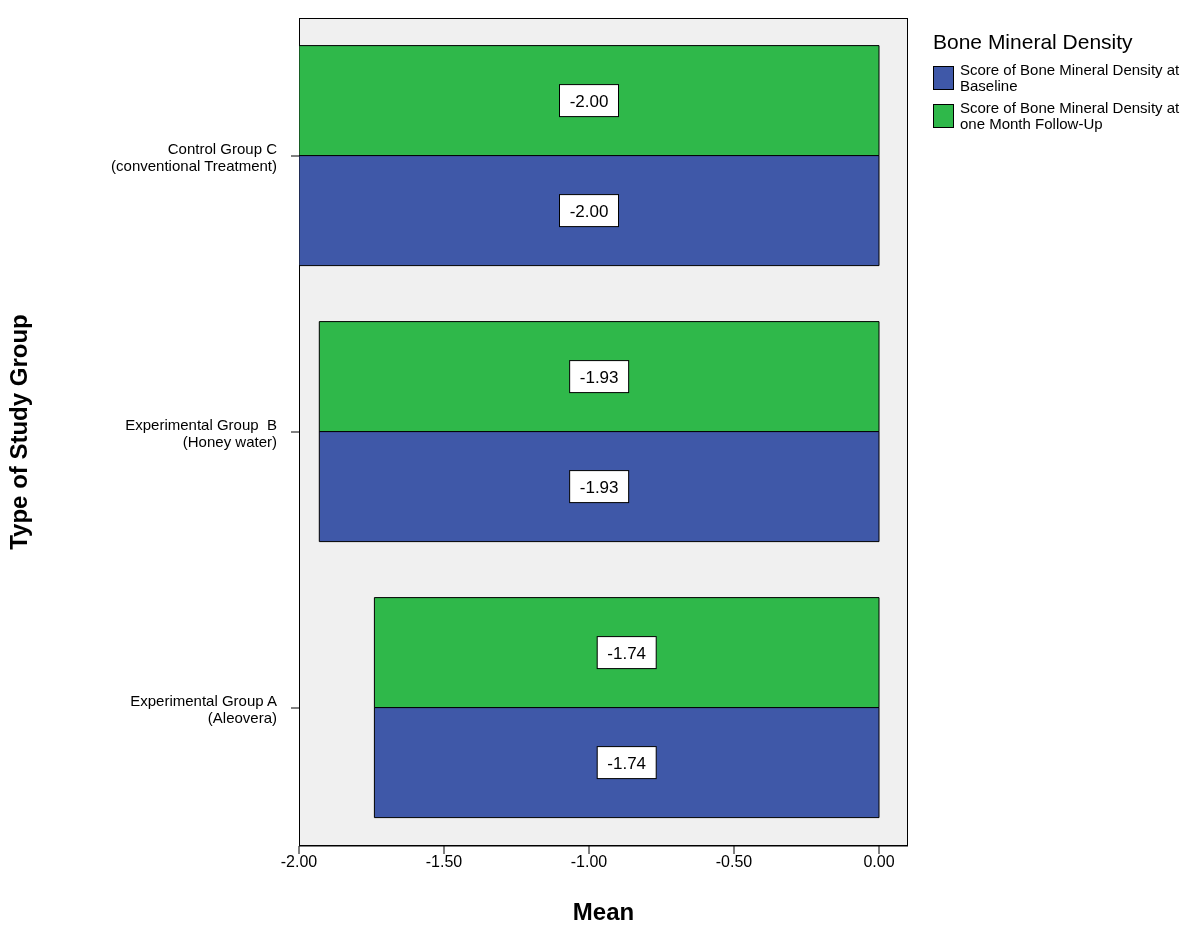 This screenshot has height=946, width=1191. I want to click on x-tick-label: 0.00, so click(879, 862).